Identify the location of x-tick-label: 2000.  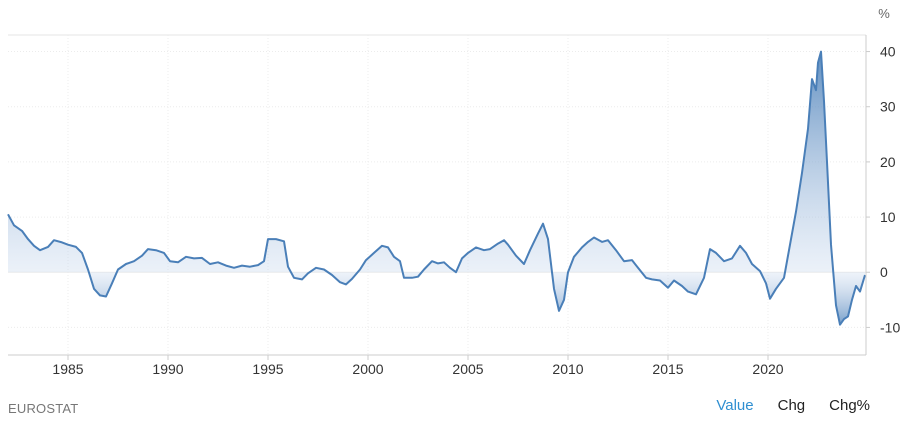
(367, 369).